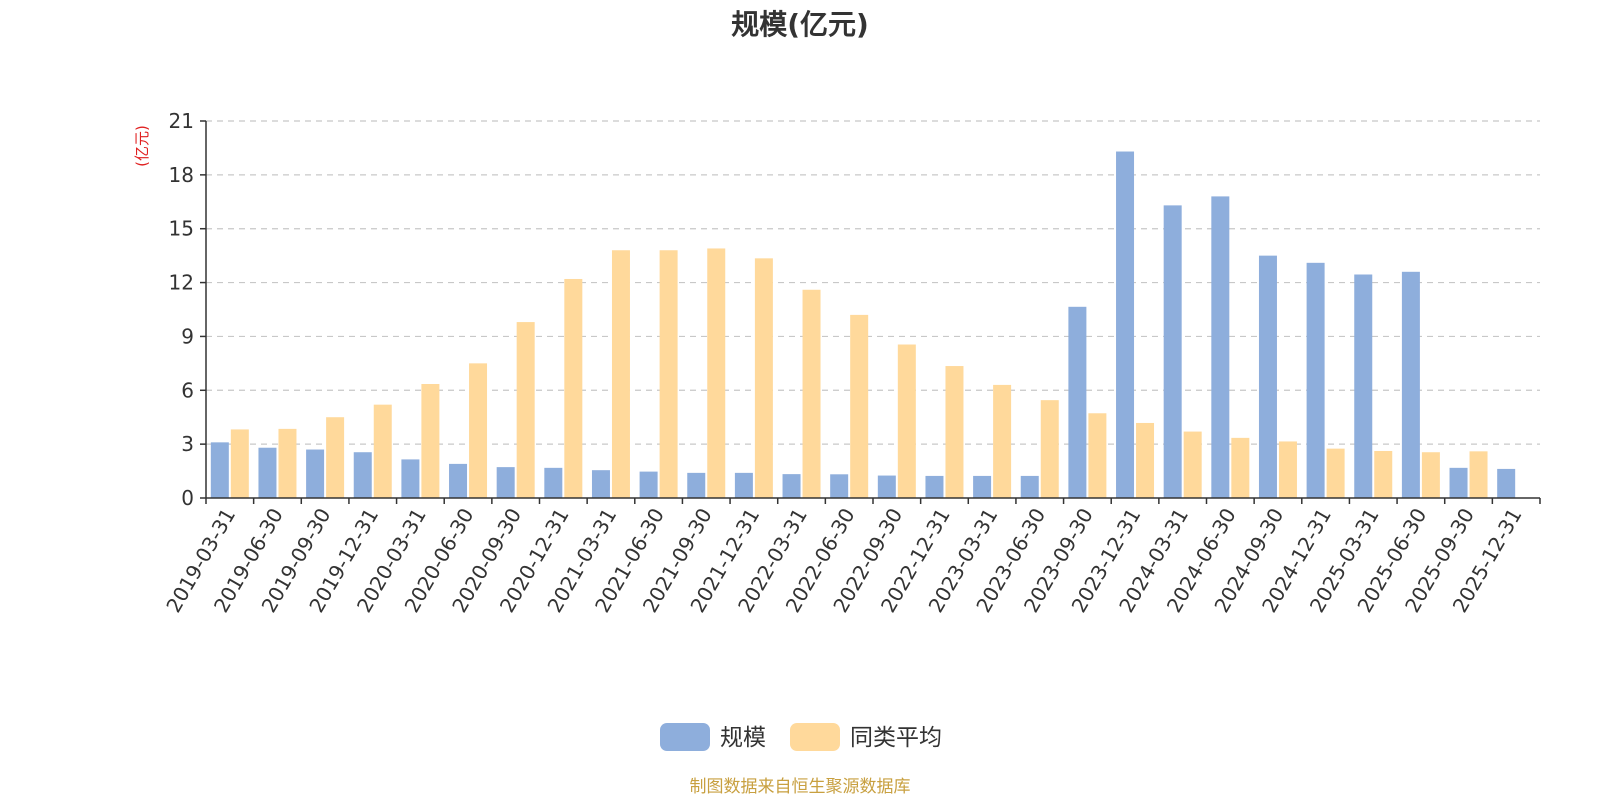 This screenshot has width=1600, height=800. Describe the element at coordinates (187, 498) in the screenshot. I see `y-tick-label: 0` at that location.